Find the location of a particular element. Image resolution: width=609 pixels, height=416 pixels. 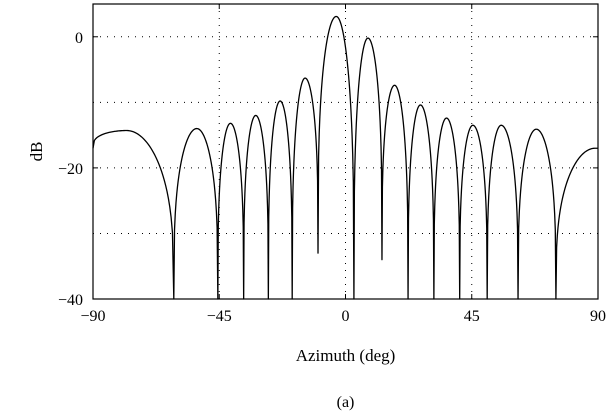

x-tick-label: 0 is located at coordinates (346, 316).